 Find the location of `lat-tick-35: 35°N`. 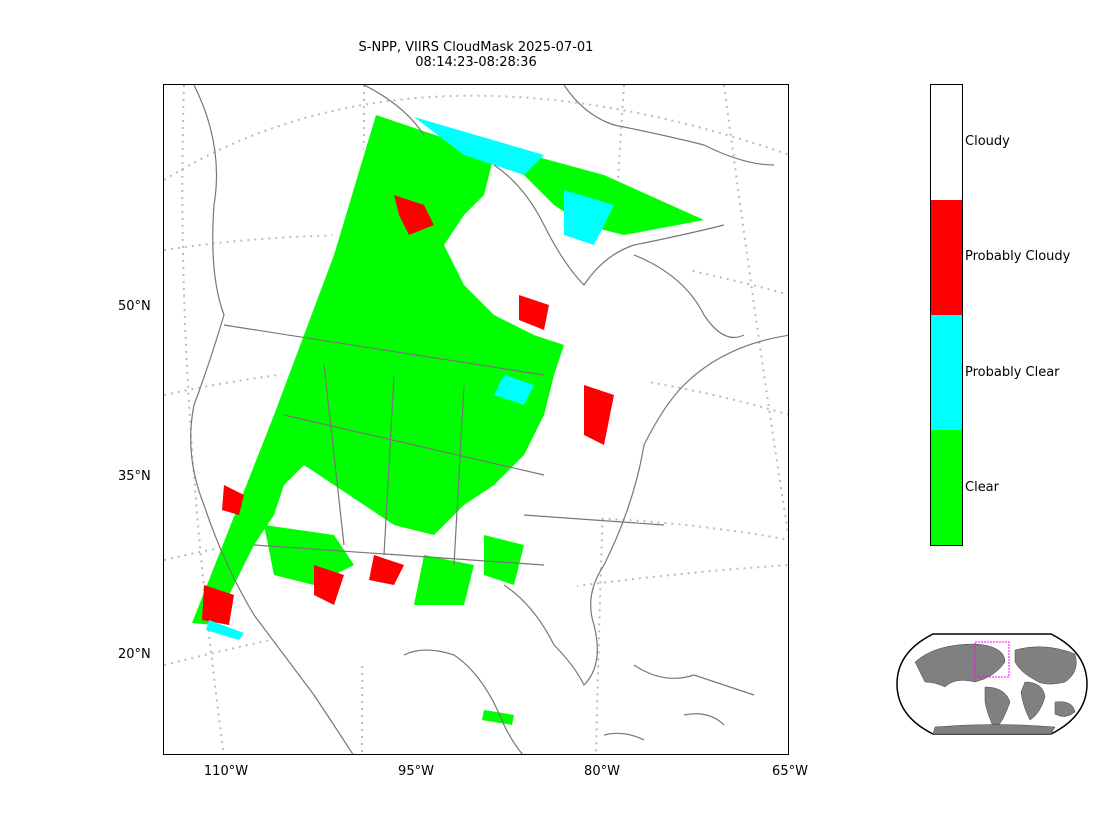

lat-tick-35: 35°N is located at coordinates (134, 476).